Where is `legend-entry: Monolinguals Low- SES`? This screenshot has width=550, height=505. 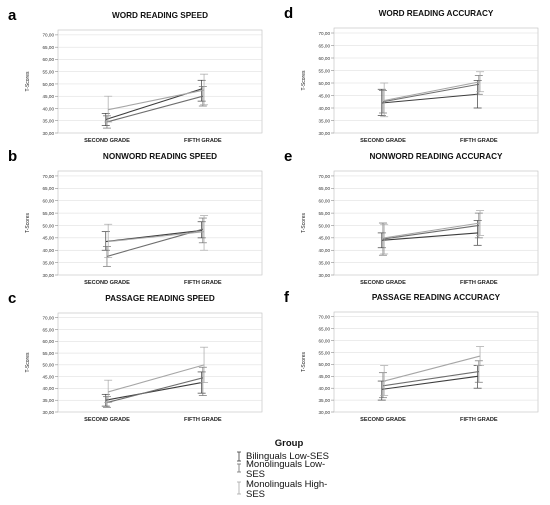 legend-entry: Monolinguals Low- SES is located at coordinates (281, 469).